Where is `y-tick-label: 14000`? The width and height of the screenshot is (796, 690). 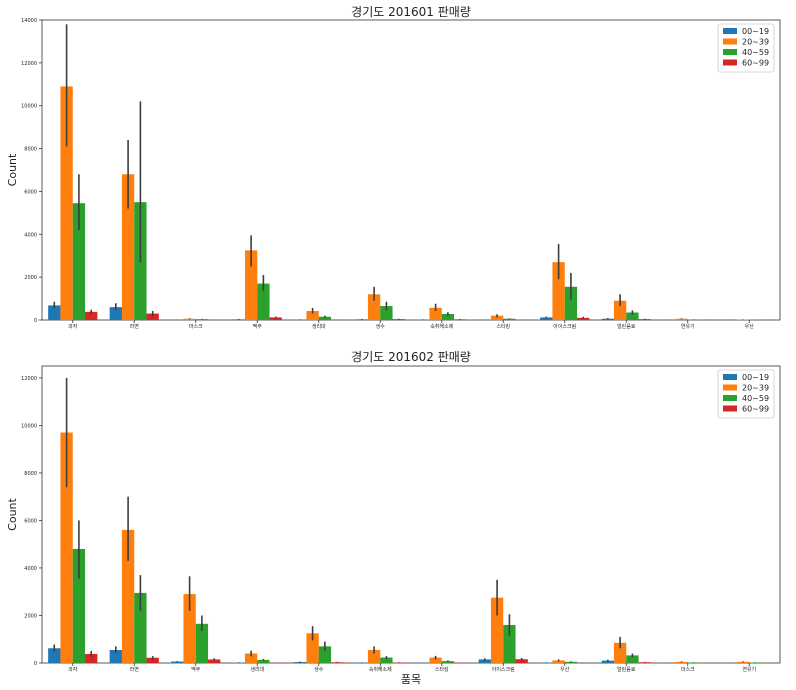 y-tick-label: 14000 is located at coordinates (29, 21).